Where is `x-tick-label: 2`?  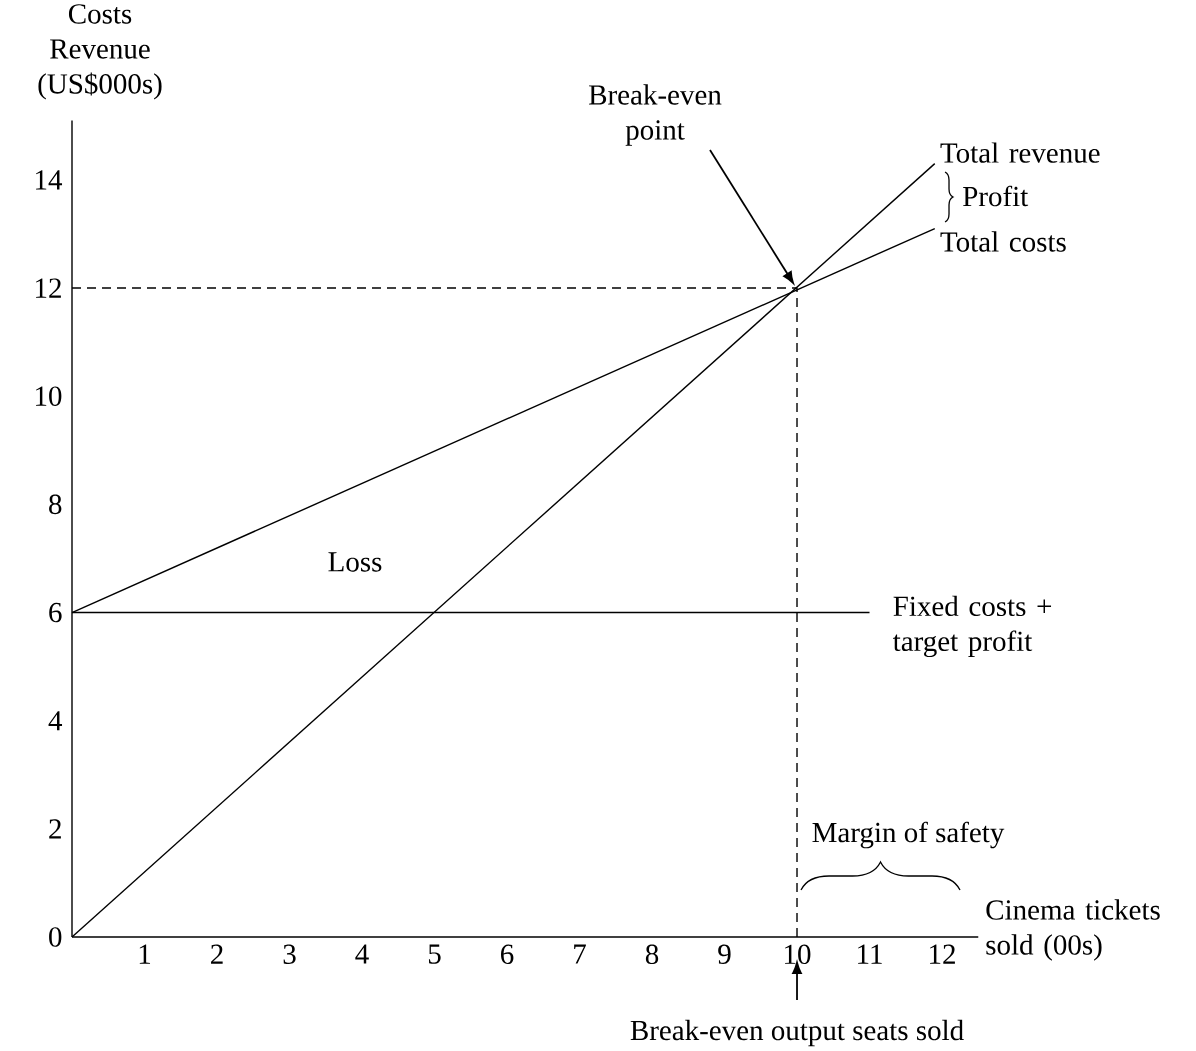
x-tick-label: 2 is located at coordinates (217, 954).